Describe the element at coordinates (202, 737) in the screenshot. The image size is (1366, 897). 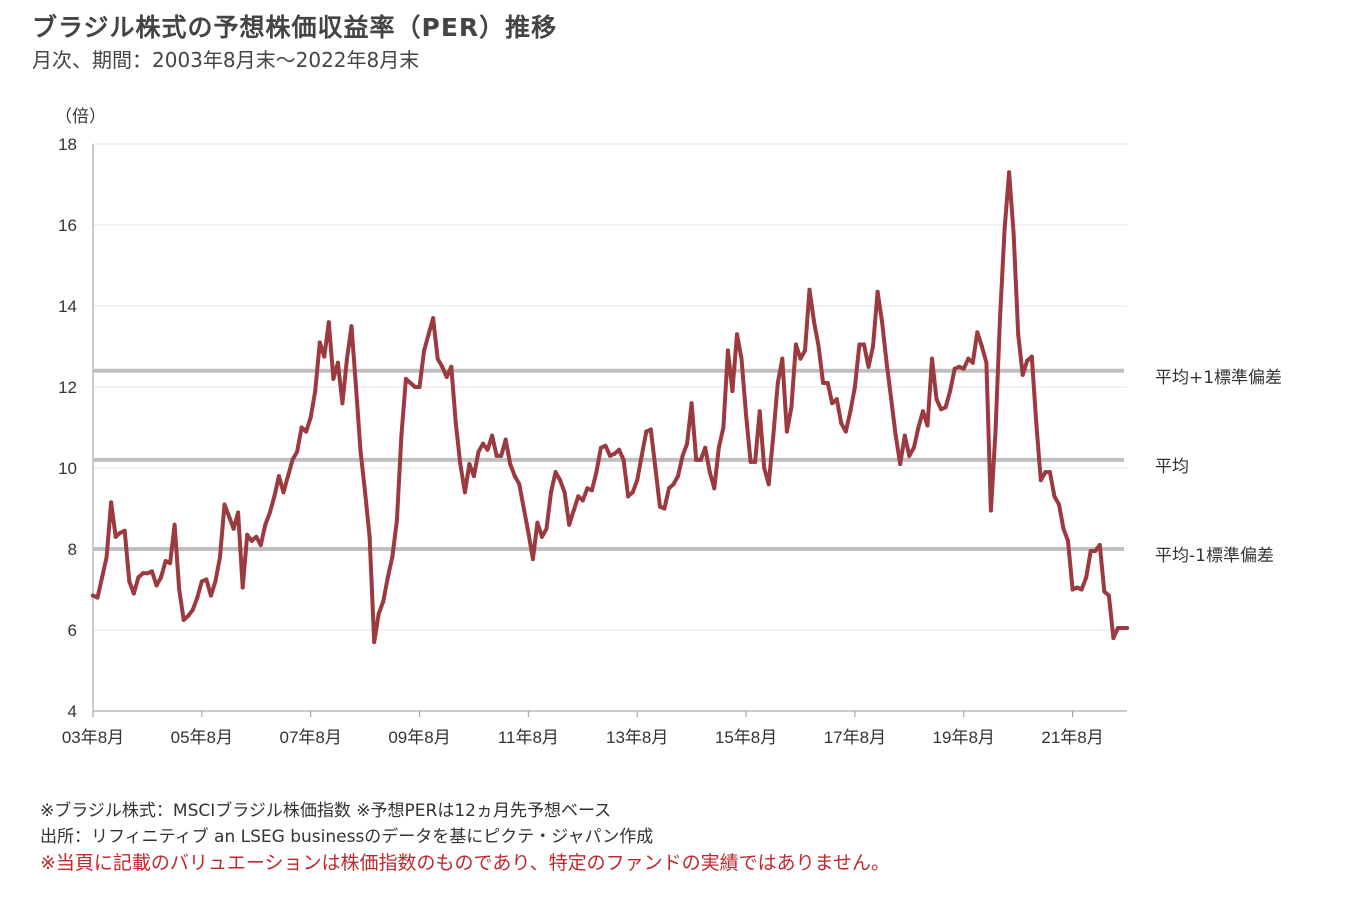
I see `x-tick-label: 05年8月` at that location.